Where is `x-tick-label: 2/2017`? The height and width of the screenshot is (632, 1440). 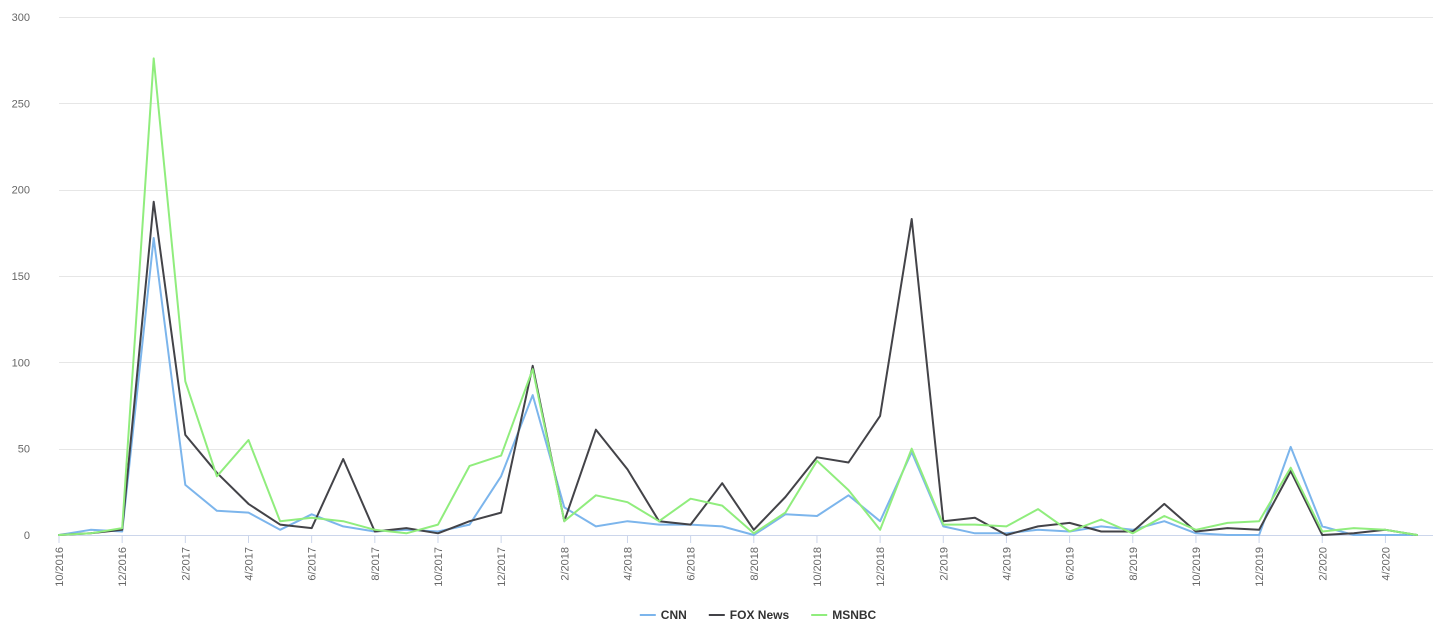
x-tick-label: 2/2017 is located at coordinates (186, 564).